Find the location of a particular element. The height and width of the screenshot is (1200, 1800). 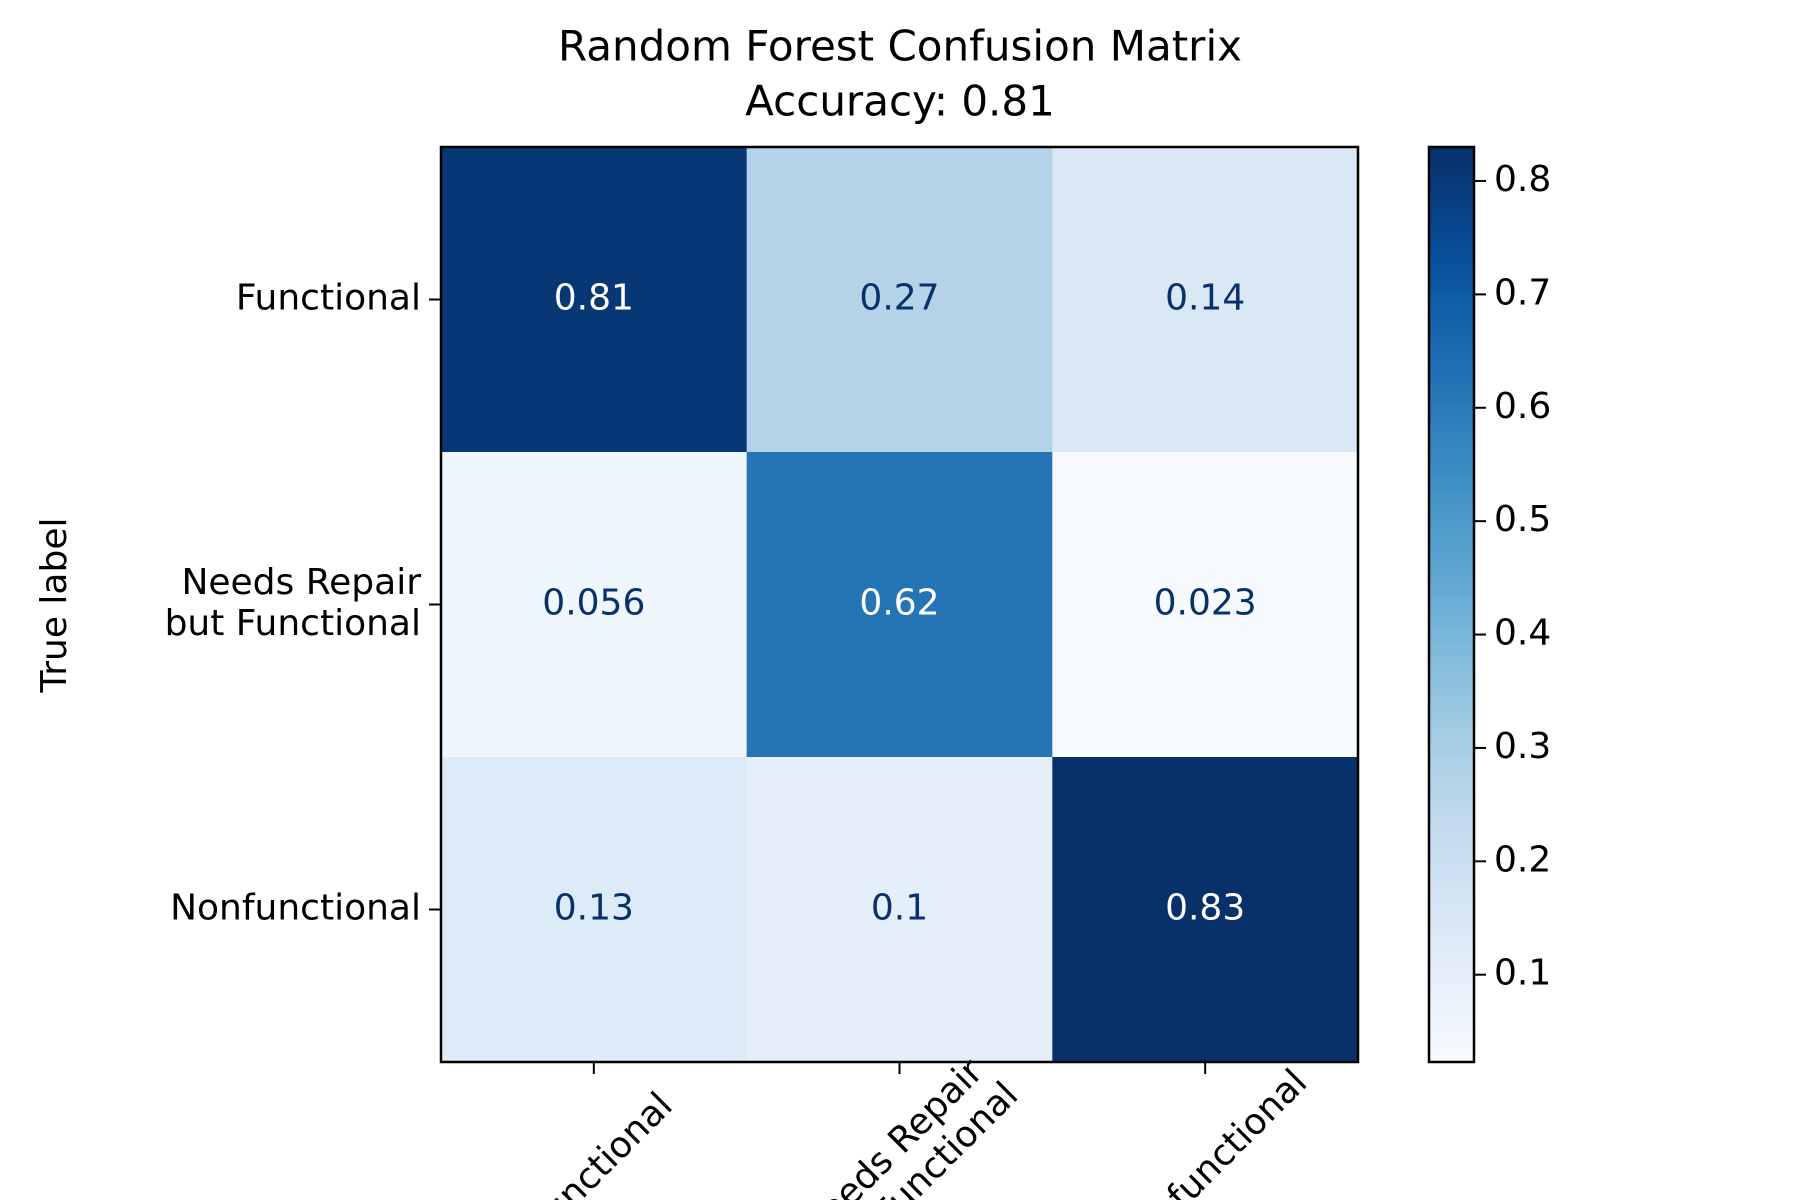

colorbar-frame is located at coordinates (1451, 604).